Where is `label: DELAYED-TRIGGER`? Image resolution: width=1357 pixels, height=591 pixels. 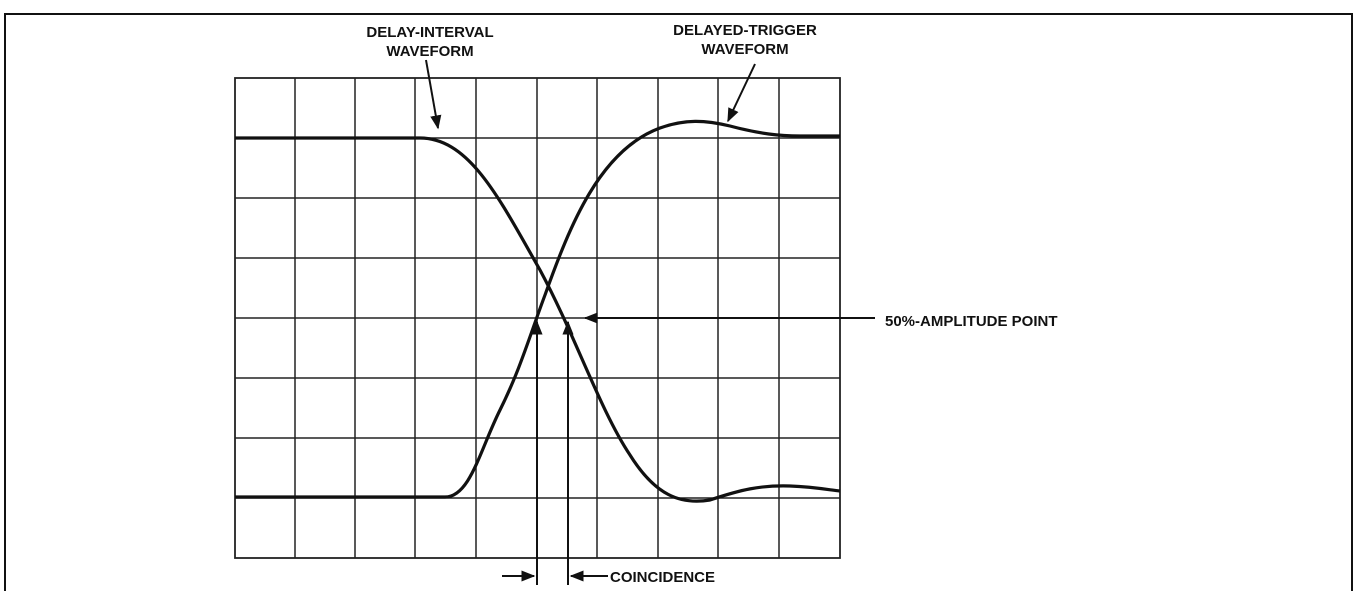 label: DELAYED-TRIGGER is located at coordinates (745, 30).